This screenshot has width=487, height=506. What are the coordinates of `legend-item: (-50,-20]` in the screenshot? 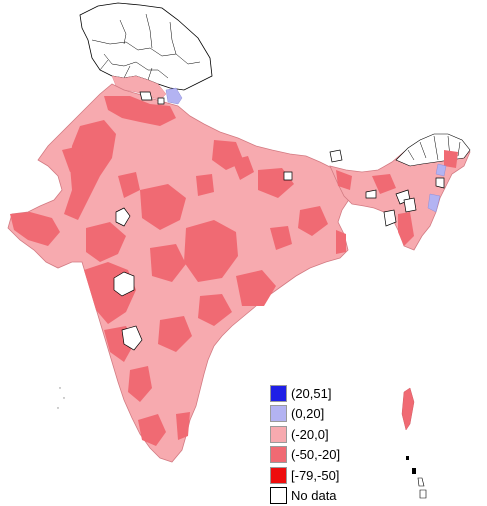 It's located at (330, 455).